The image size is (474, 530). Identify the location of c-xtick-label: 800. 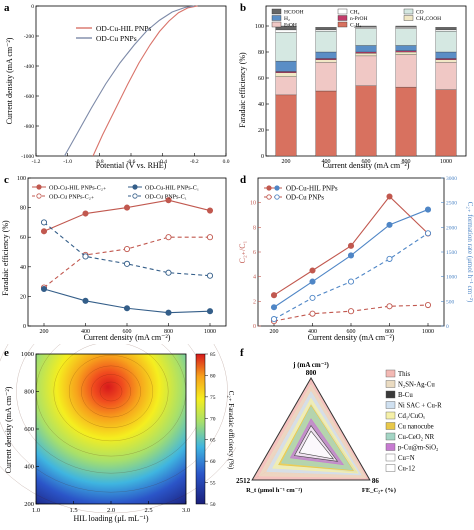
(168, 332).